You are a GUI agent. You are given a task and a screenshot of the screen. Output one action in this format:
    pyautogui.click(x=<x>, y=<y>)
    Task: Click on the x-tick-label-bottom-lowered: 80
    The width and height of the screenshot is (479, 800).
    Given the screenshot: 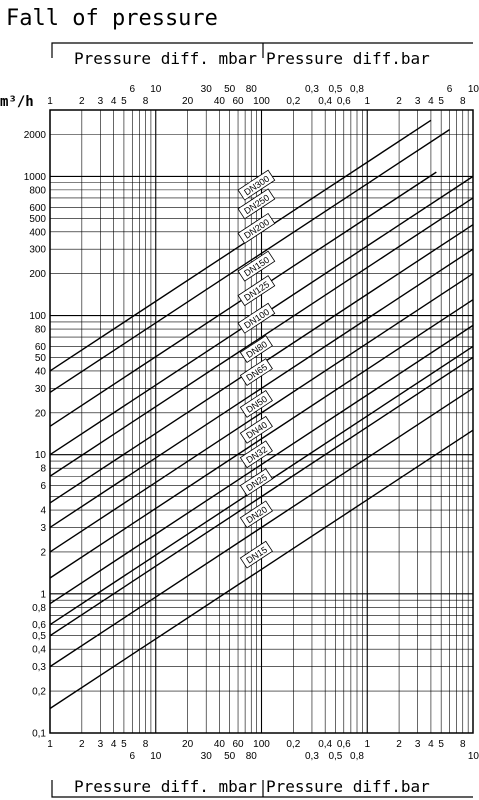 What is the action you would take?
    pyautogui.click(x=252, y=756)
    